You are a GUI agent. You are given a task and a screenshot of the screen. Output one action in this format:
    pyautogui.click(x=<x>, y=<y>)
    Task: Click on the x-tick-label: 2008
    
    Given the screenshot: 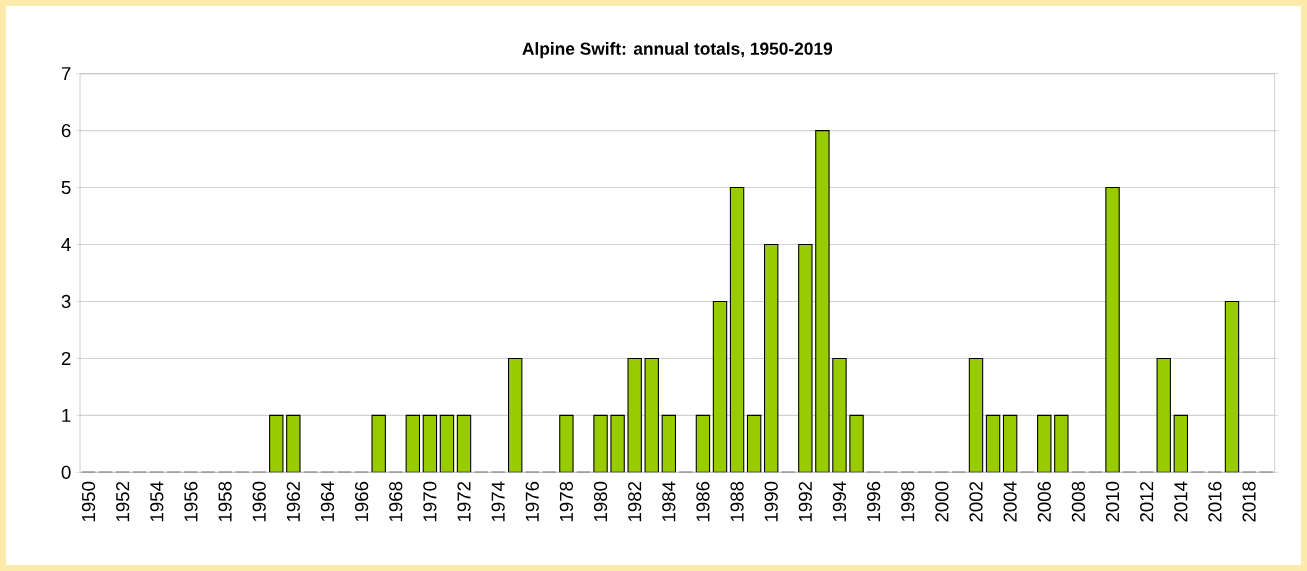 What is the action you would take?
    pyautogui.click(x=1078, y=501)
    